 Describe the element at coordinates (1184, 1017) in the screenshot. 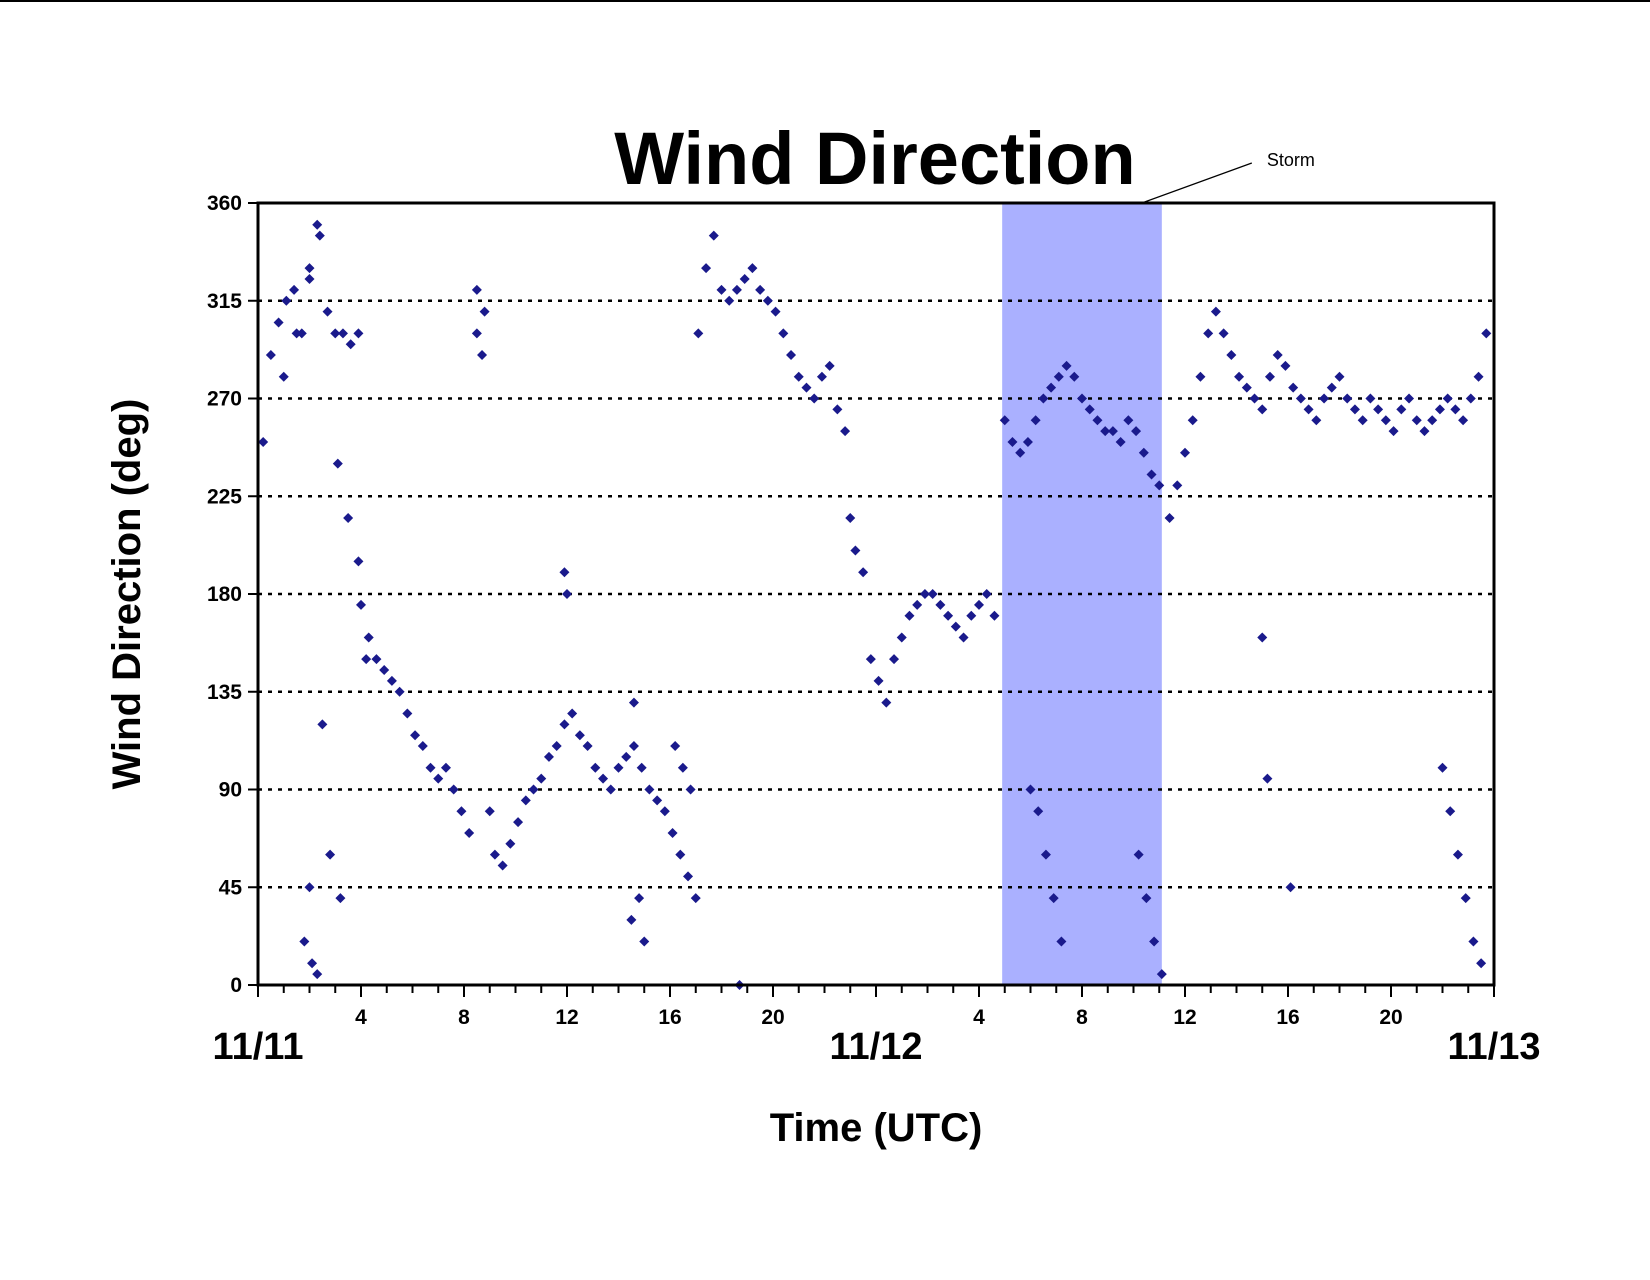

I see `x-tick-label: 12` at that location.